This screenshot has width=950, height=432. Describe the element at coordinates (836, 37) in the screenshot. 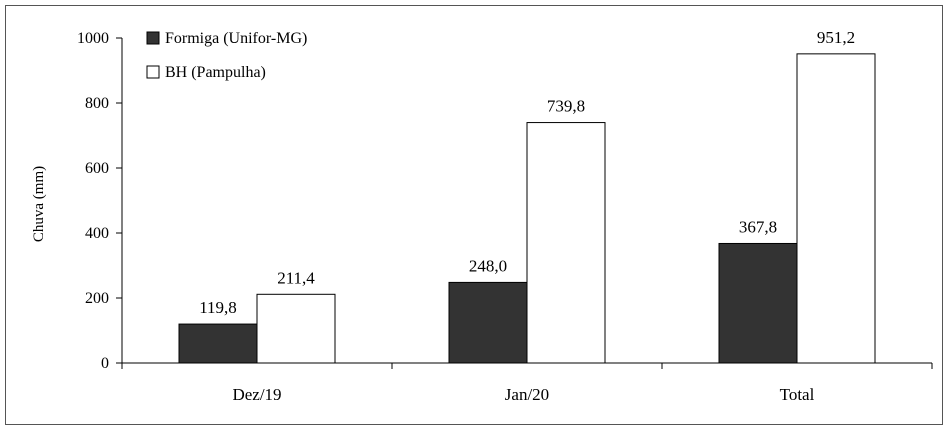

I see `bar-value-label: 951,2` at that location.